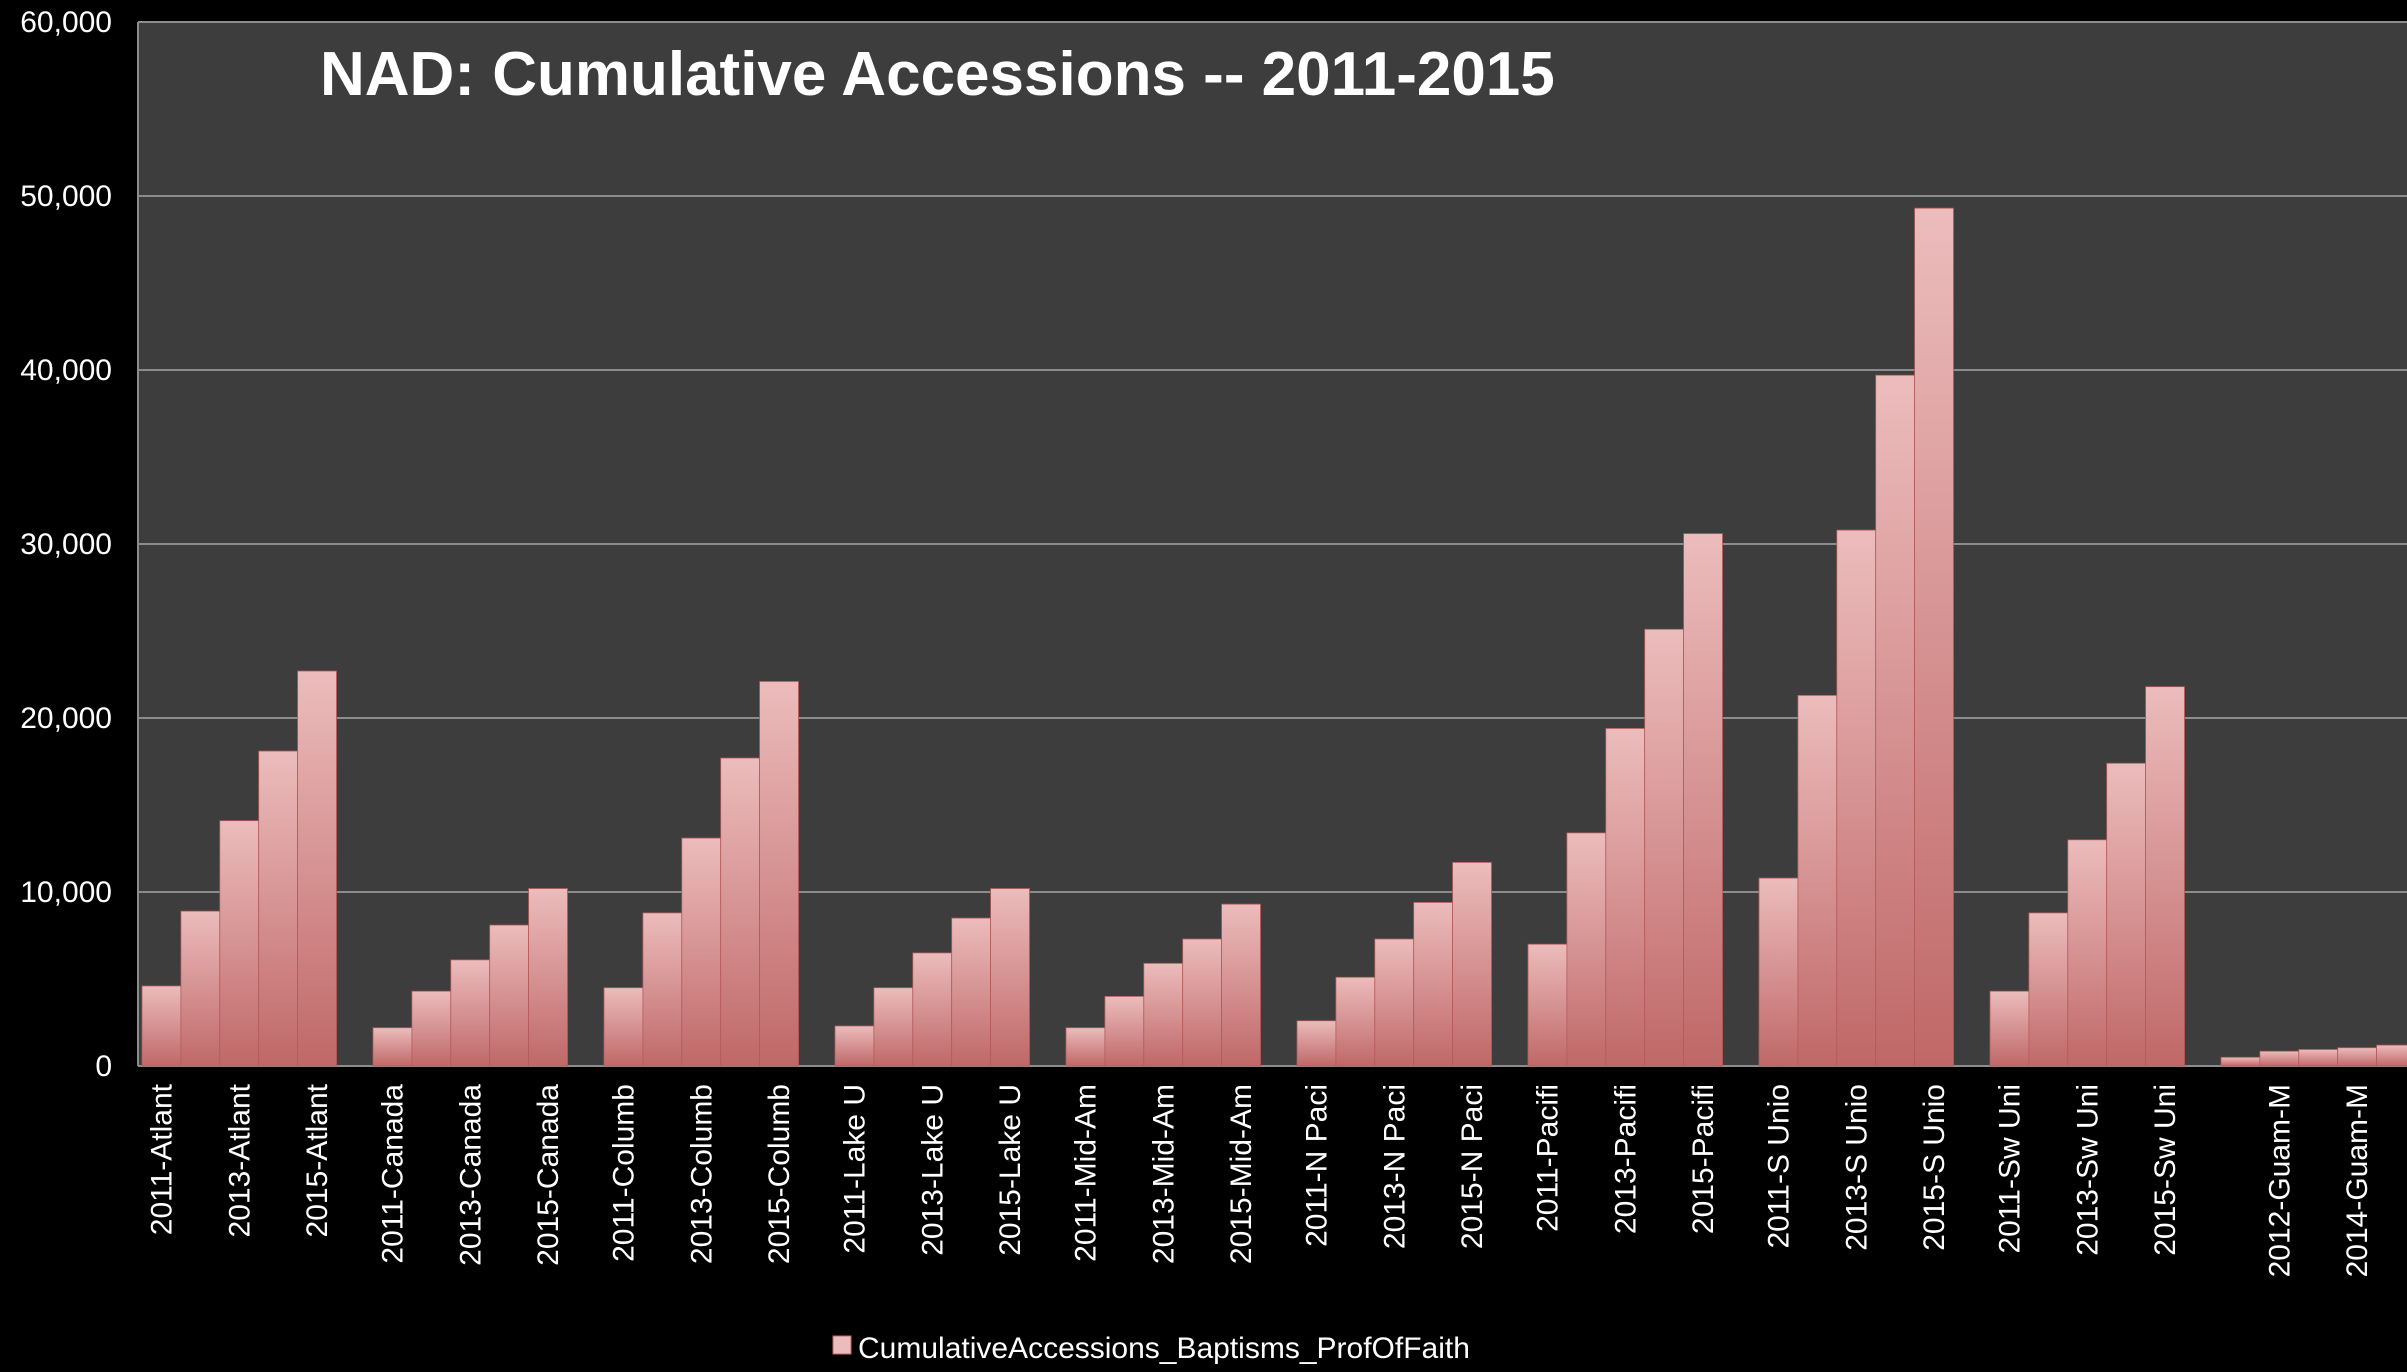 This screenshot has width=2407, height=1372. Describe the element at coordinates (1010, 1170) in the screenshot. I see `x-tick-label: 2015-Lake U` at that location.